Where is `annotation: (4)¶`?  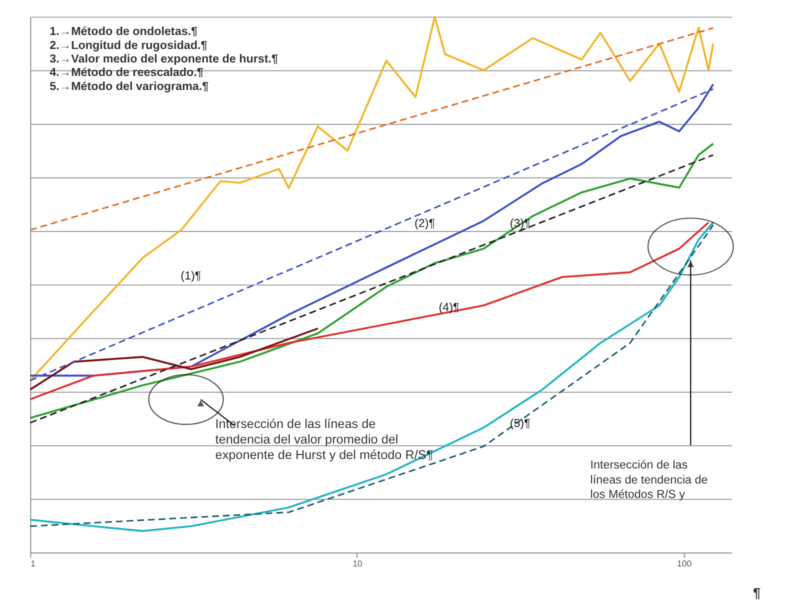 annotation: (4)¶ is located at coordinates (449, 307).